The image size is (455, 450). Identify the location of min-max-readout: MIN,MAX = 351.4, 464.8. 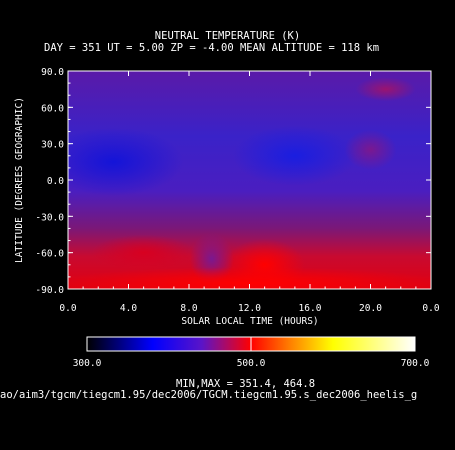
(246, 384).